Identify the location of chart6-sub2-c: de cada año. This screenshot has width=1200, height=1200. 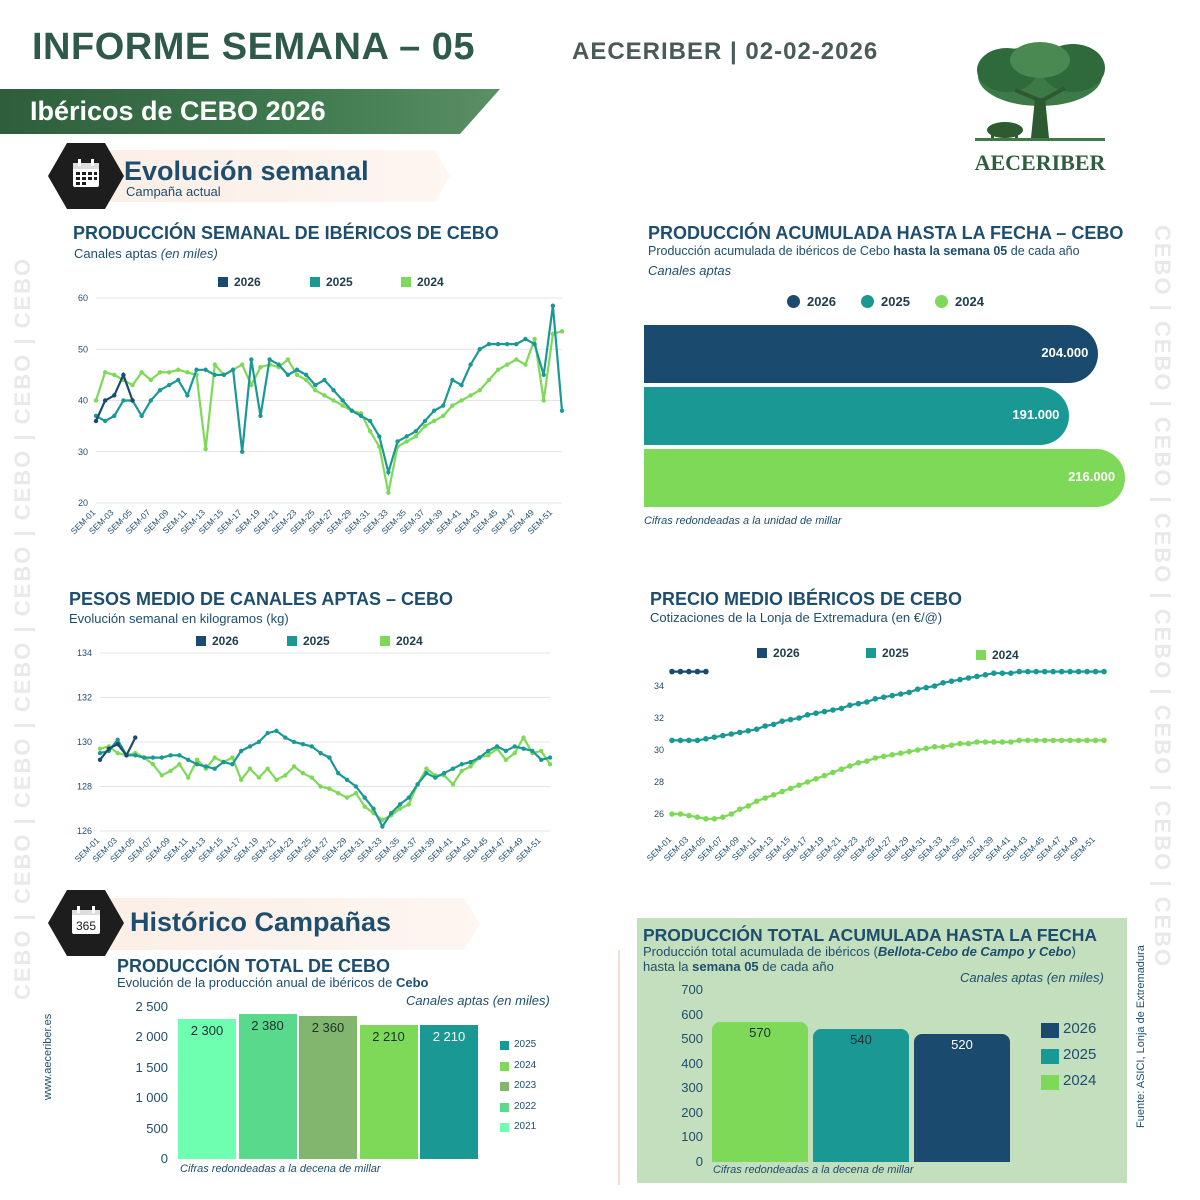
(796, 966).